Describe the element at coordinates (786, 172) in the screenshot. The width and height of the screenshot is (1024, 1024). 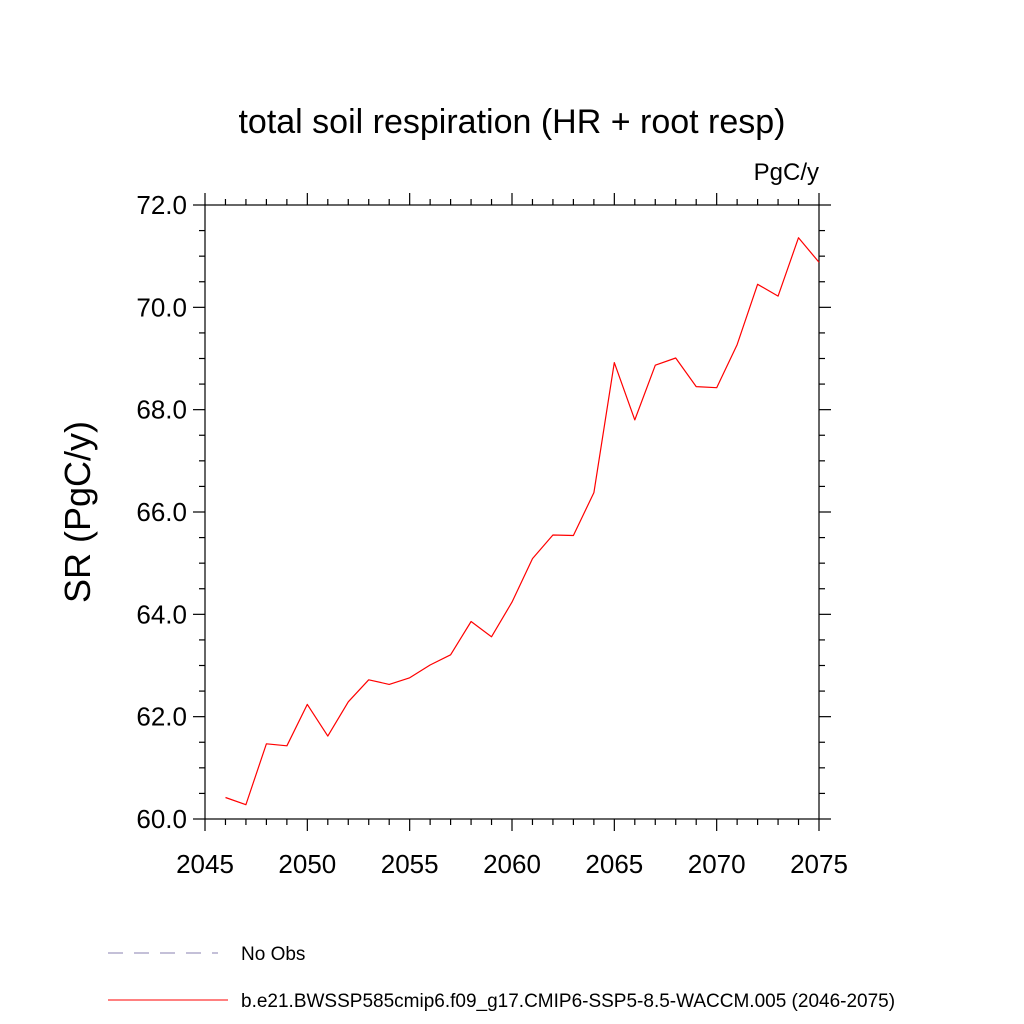
I see `units-label: PgC/y` at that location.